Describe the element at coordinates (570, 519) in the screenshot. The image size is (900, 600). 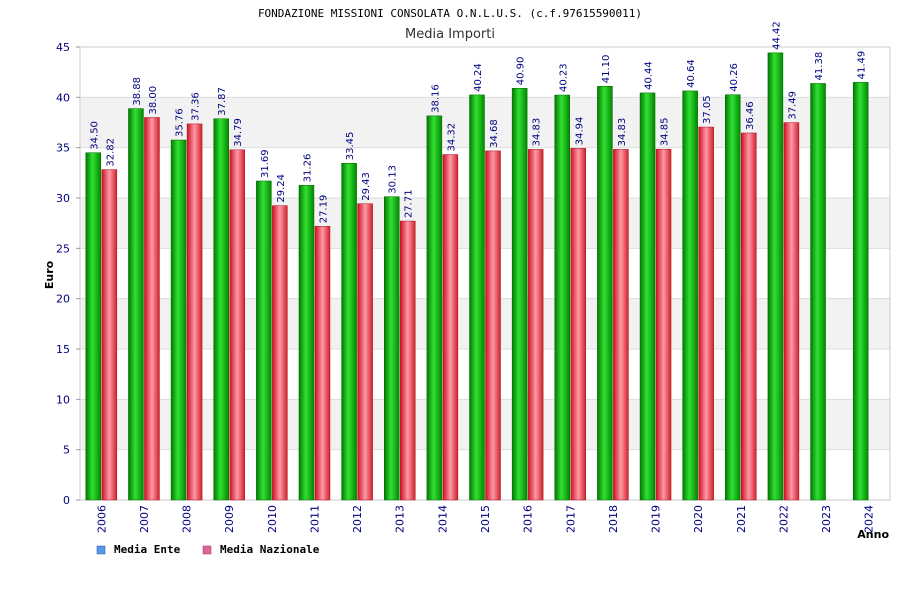
I see `x-tick-label: 2017` at that location.